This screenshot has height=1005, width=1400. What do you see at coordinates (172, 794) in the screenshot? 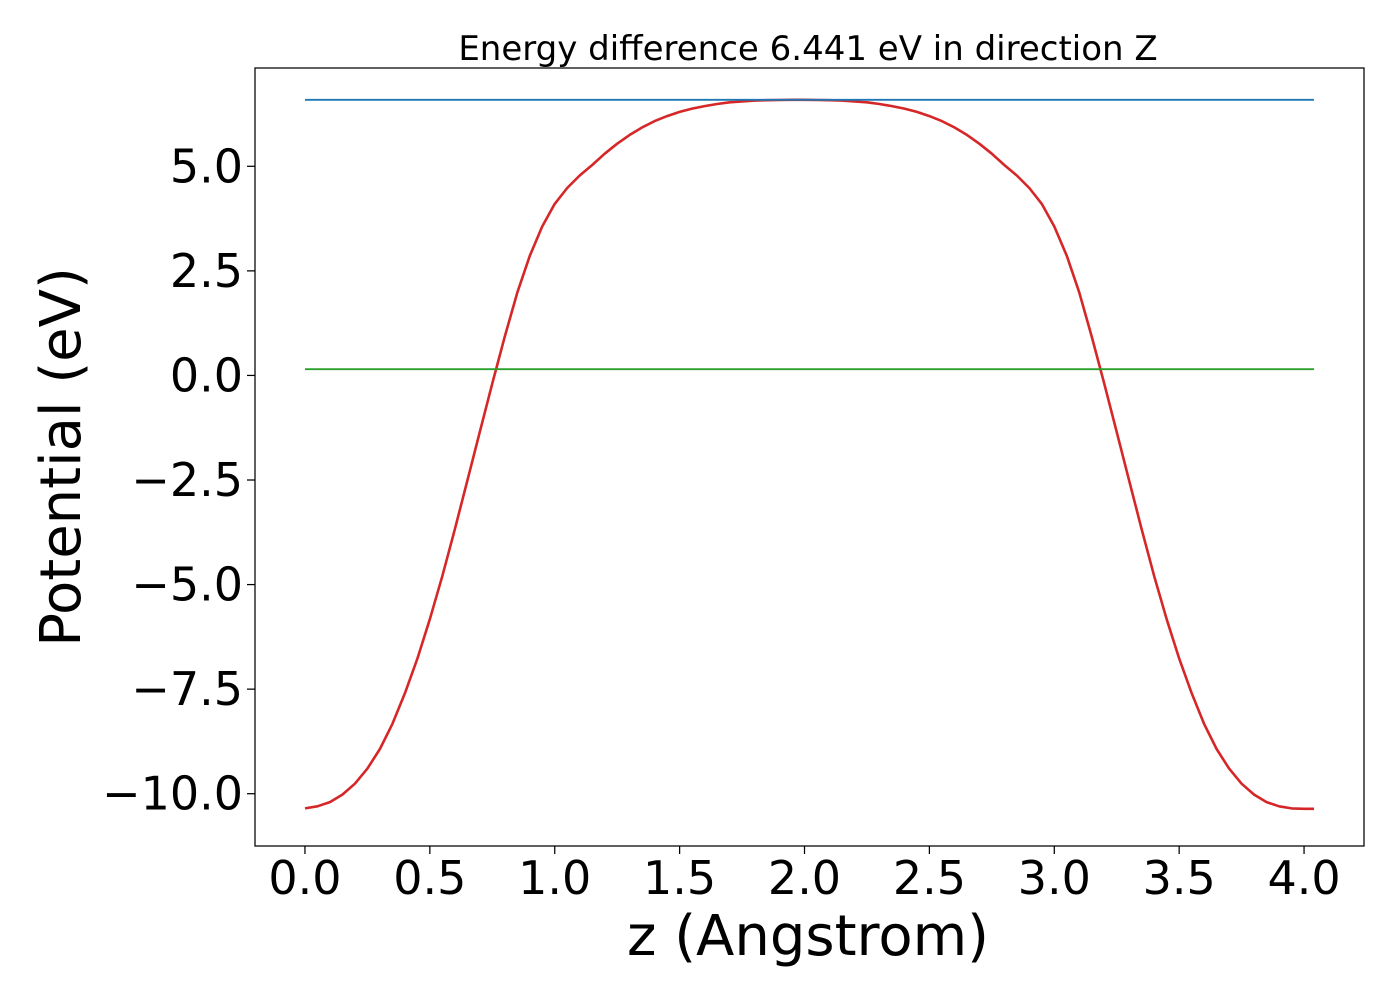
I see `y-tick-label: −10.0` at bounding box center [172, 794].